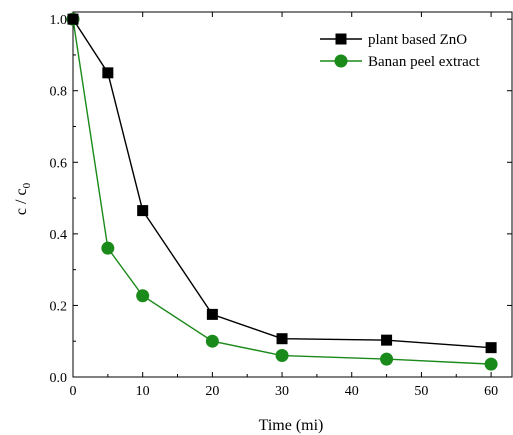 The height and width of the screenshot is (435, 513). What do you see at coordinates (73, 391) in the screenshot?
I see `x-tick-label: 0` at bounding box center [73, 391].